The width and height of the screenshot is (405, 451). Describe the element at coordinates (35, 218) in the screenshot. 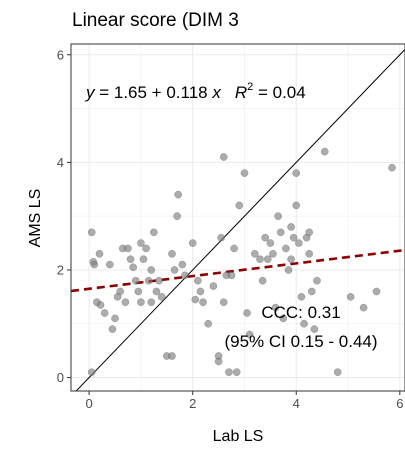

I see `y-axis-title: AMS LS` at that location.